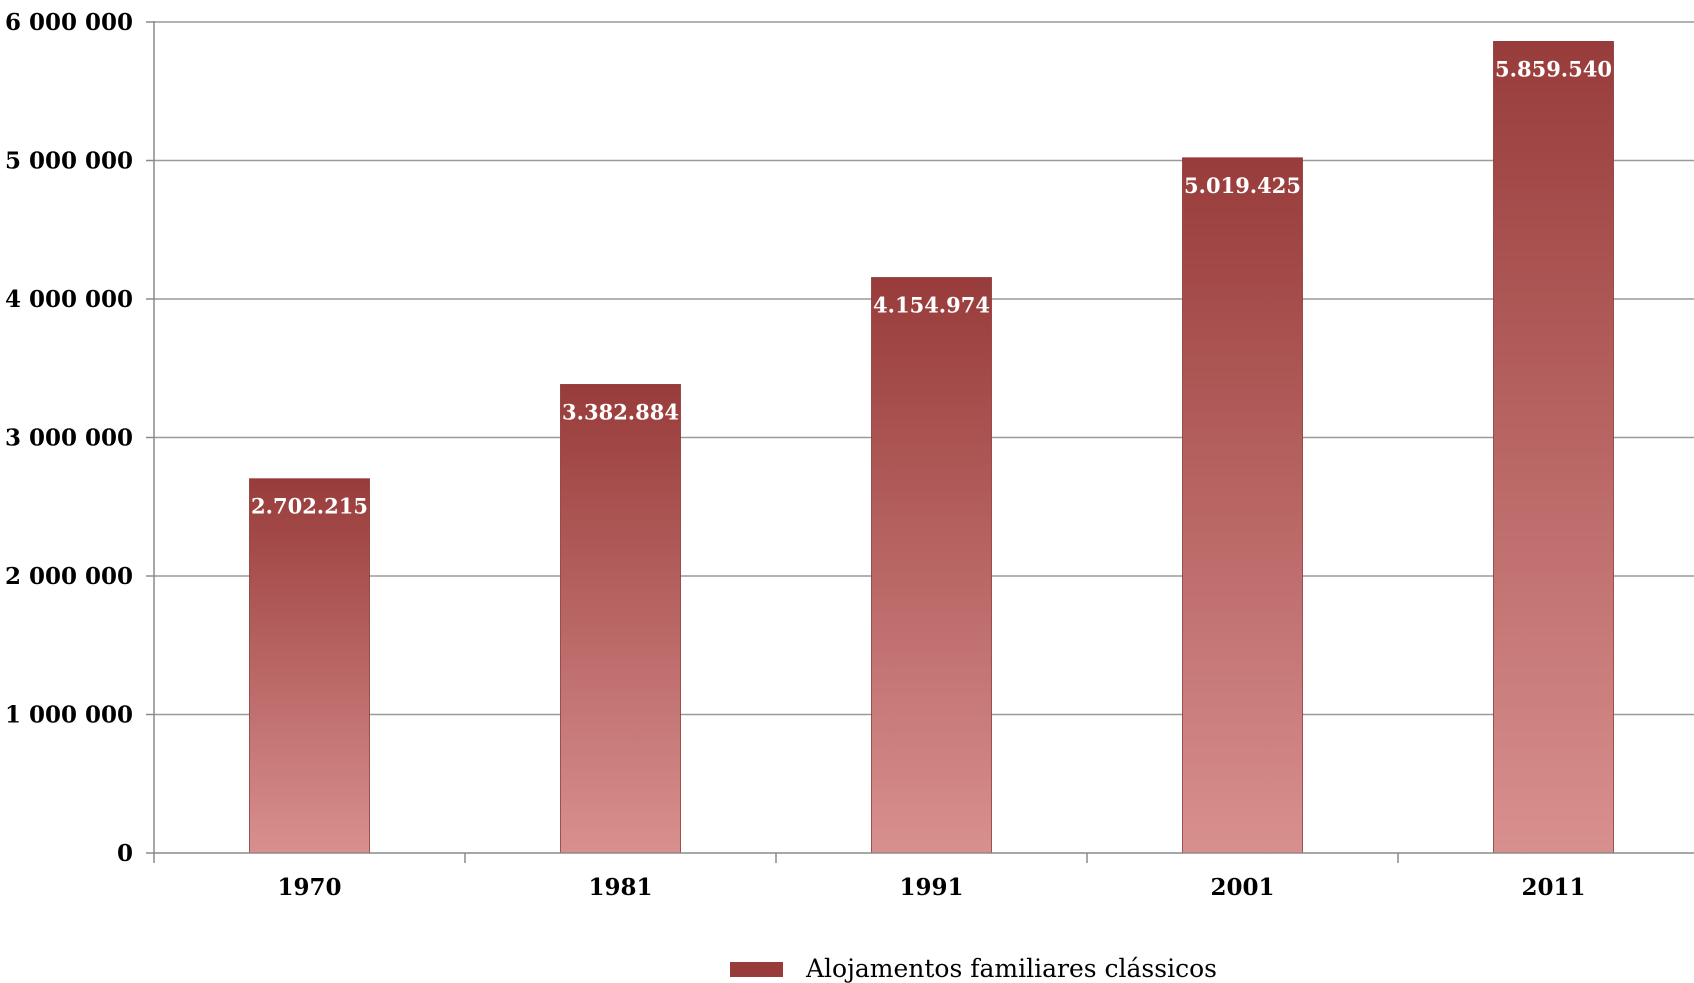  I want to click on bar-1981, so click(620, 619).